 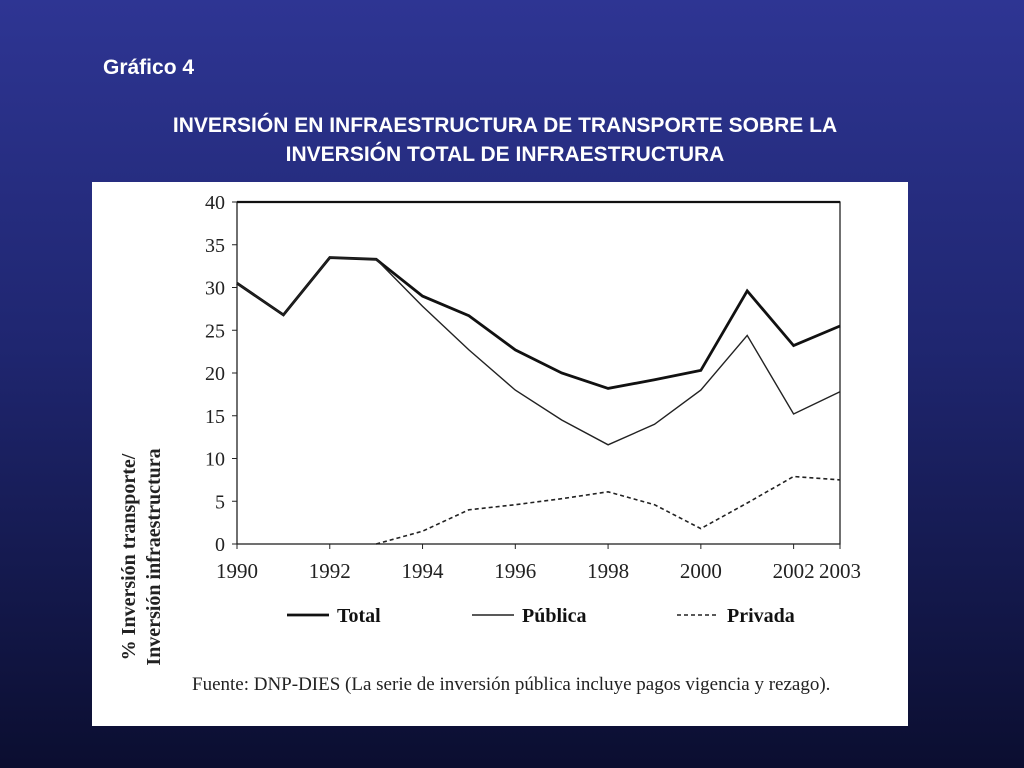 What do you see at coordinates (215, 417) in the screenshot?
I see `y-tick-label: 15` at bounding box center [215, 417].